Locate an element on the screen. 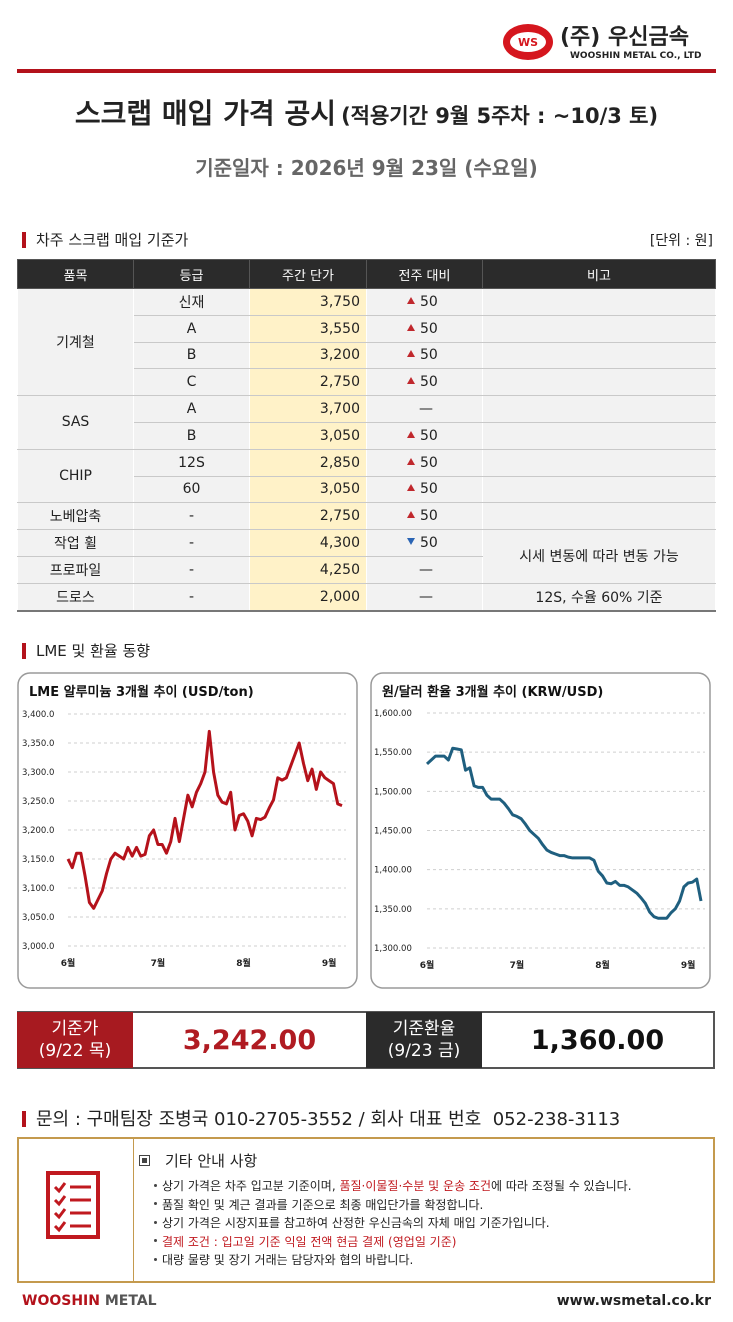 The height and width of the screenshot is (1322, 733). grade: B is located at coordinates (191, 435).